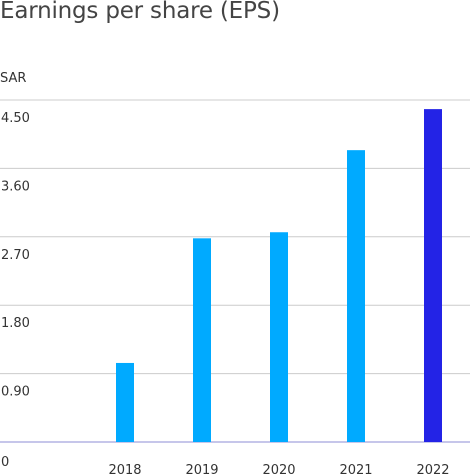 Image resolution: width=471 pixels, height=476 pixels. I want to click on x-tick-label-2020: 2020, so click(278, 469).